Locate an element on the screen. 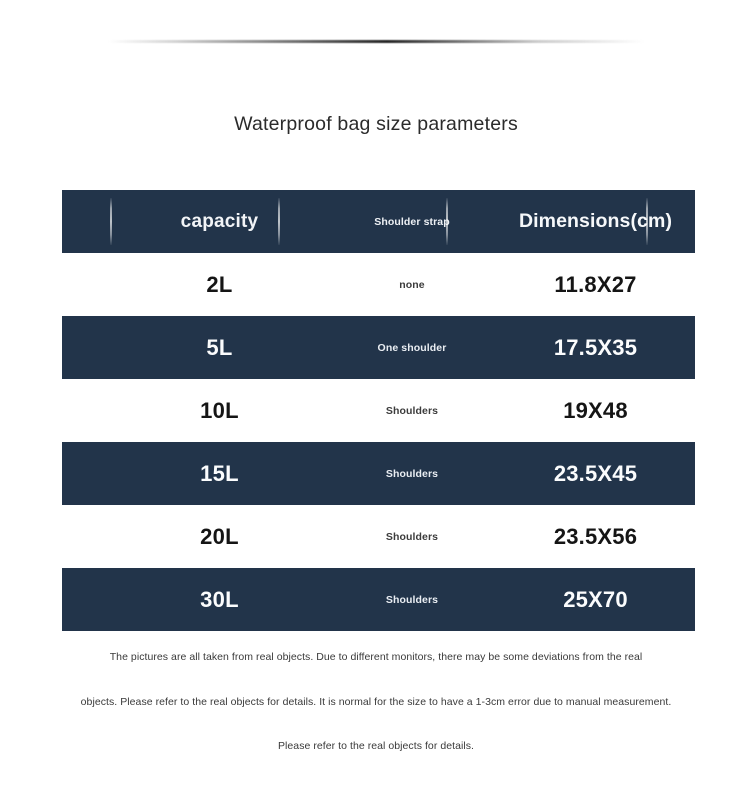  cell-dimensions-value: 23.5X56 is located at coordinates (595, 536).